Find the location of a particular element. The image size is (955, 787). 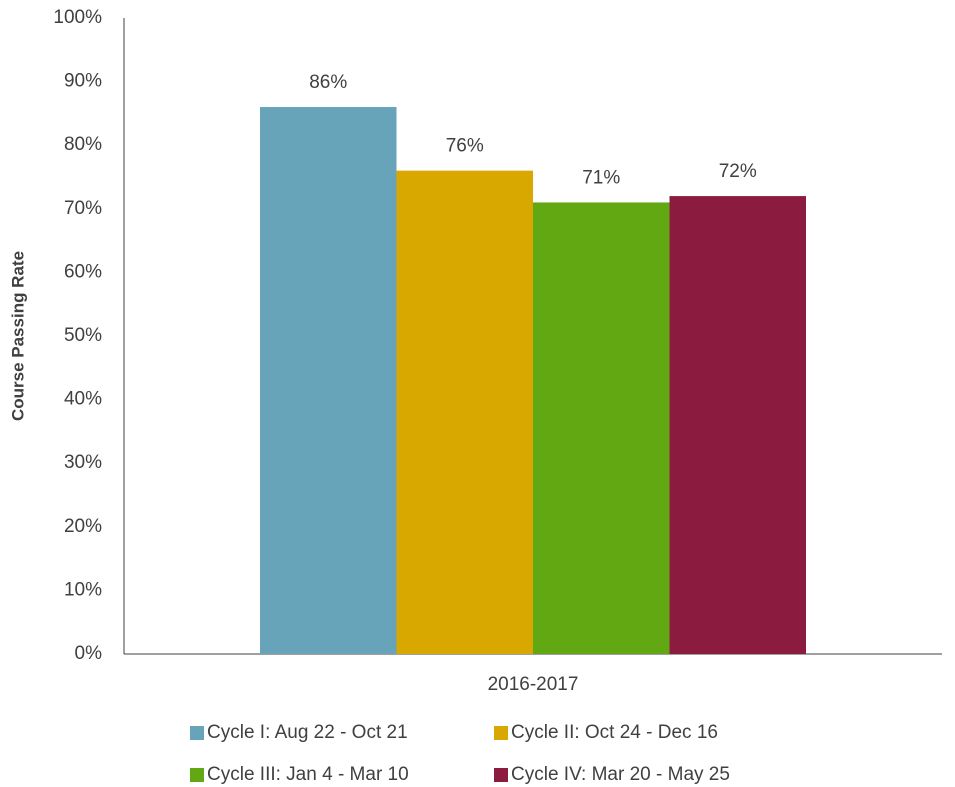

y-tick-label: 90% is located at coordinates (83, 81).